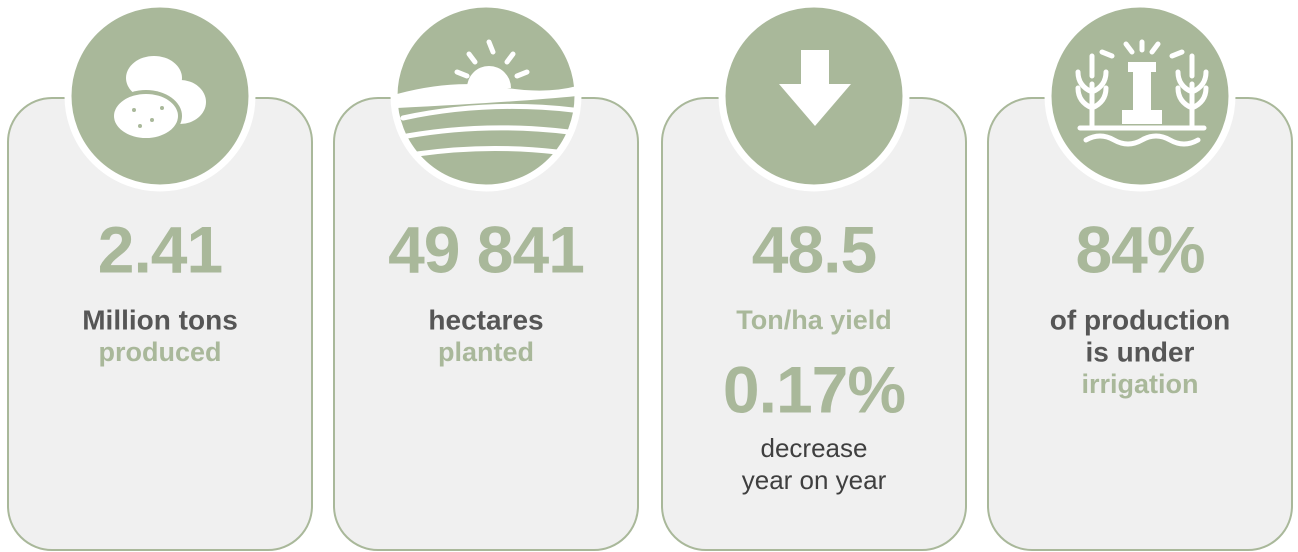 This screenshot has width=1298, height=552. Describe the element at coordinates (814, 389) in the screenshot. I see `stat-value: 0.17%` at that location.